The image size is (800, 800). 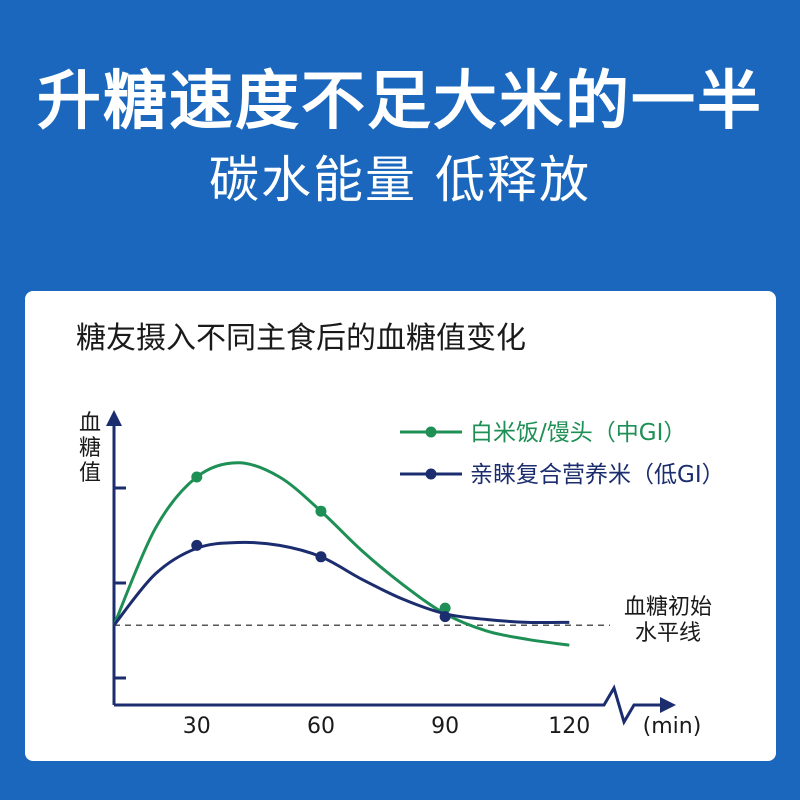 What do you see at coordinates (388, 705) in the screenshot?
I see `x-axis` at bounding box center [388, 705].